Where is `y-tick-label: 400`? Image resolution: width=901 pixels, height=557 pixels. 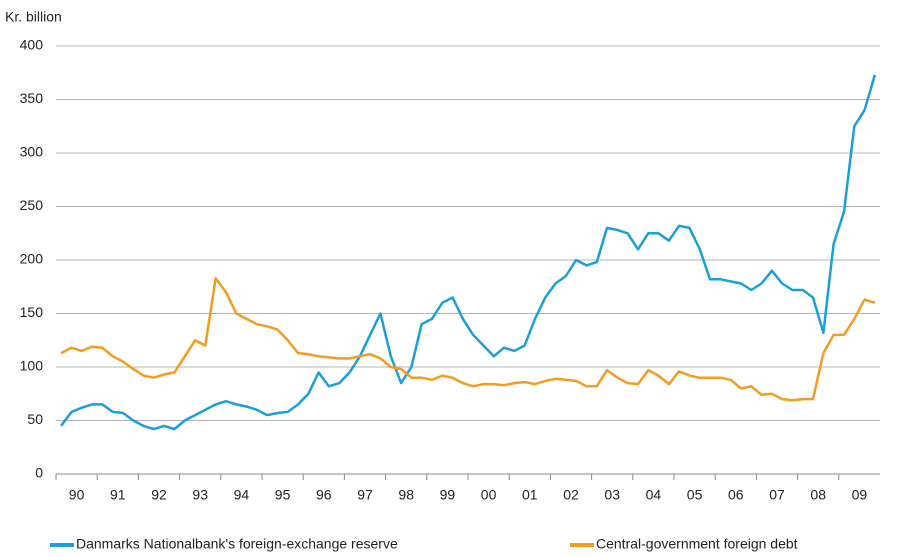
y-tick-label: 400 is located at coordinates (32, 45).